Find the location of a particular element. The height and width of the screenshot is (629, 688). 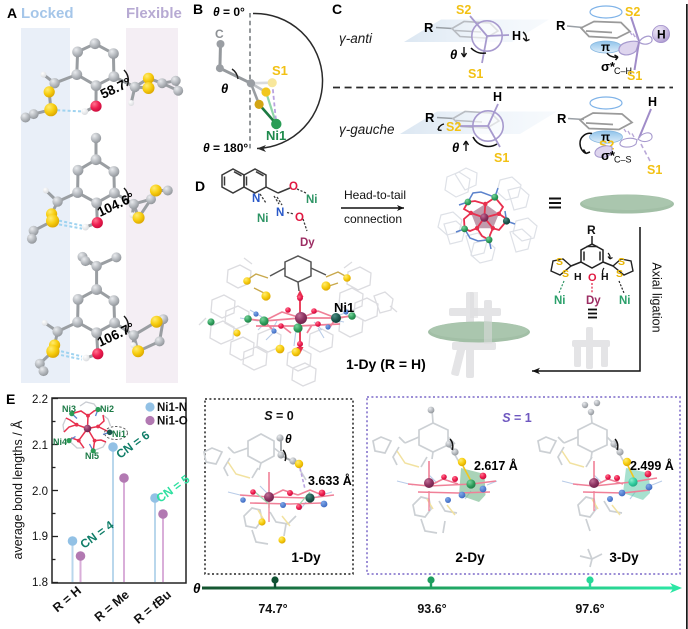

svg-text: Ni1-O is located at coordinates (172, 422).